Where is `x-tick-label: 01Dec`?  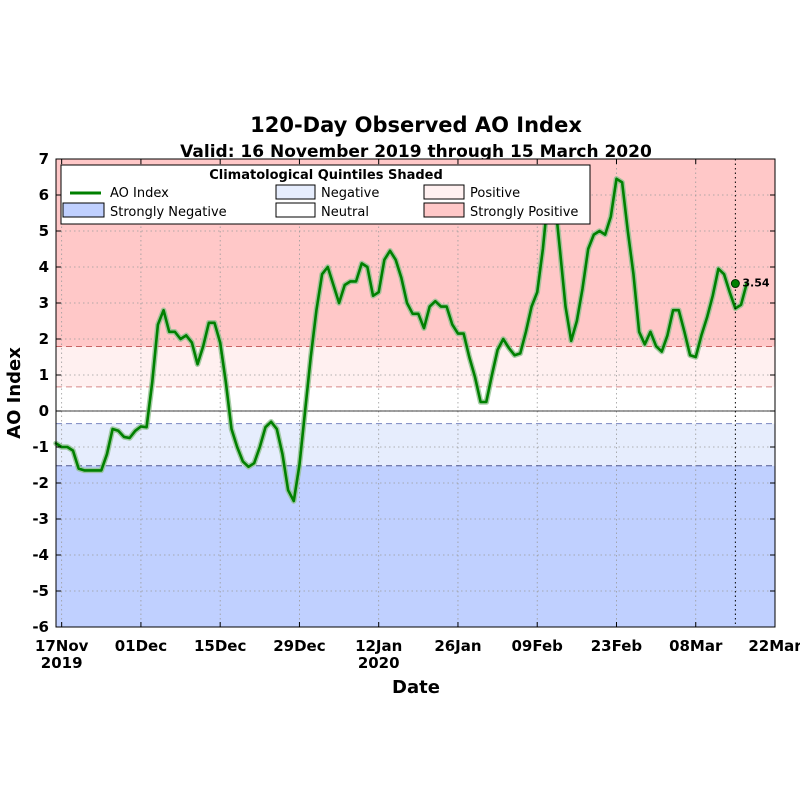 x-tick-label: 01Dec is located at coordinates (141, 646).